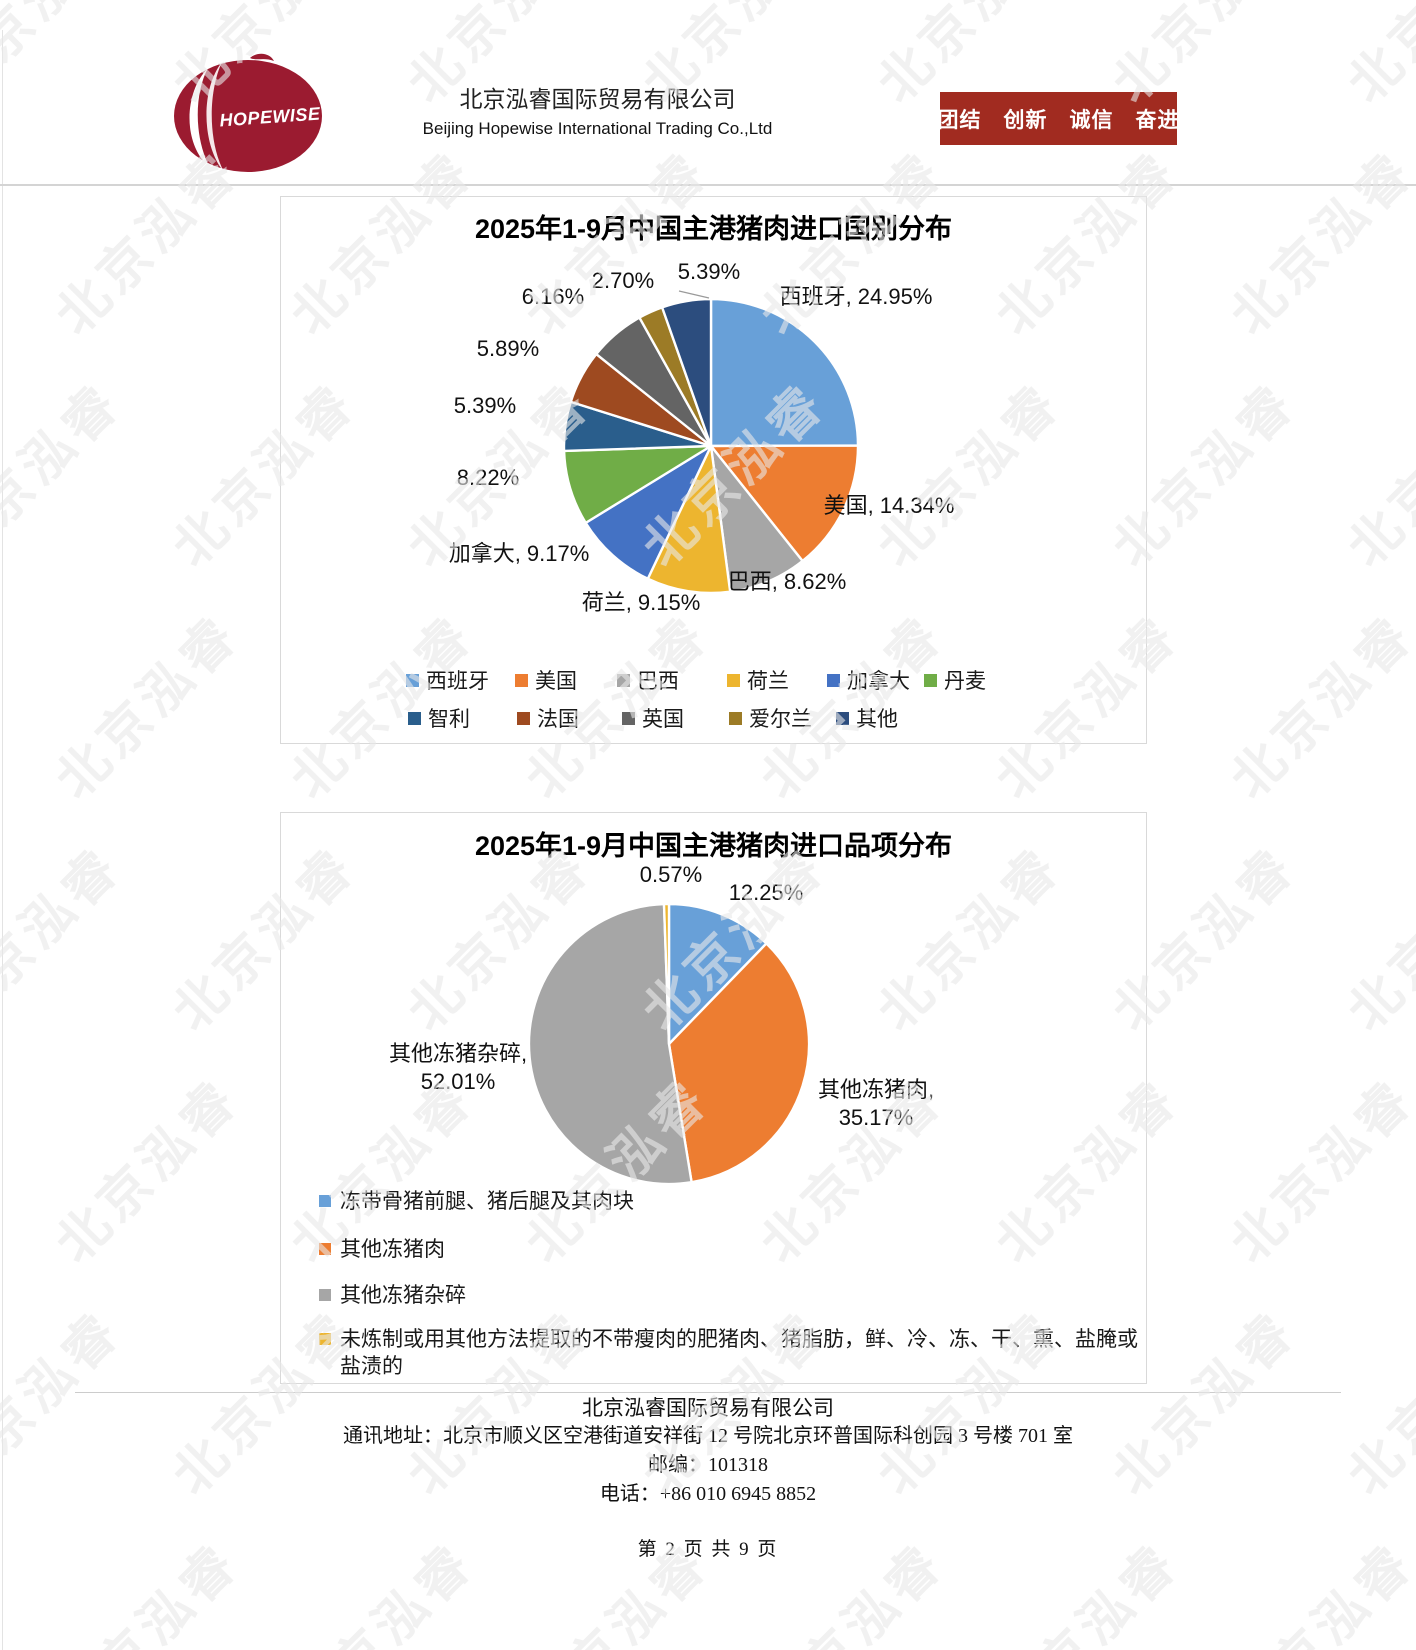 The width and height of the screenshot is (1416, 1650). What do you see at coordinates (485, 405) in the screenshot?
I see `pie-label-6: 5.39%` at bounding box center [485, 405].